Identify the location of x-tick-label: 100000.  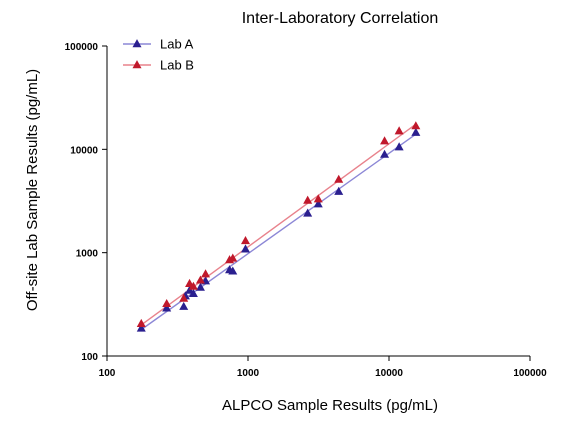
(530, 373).